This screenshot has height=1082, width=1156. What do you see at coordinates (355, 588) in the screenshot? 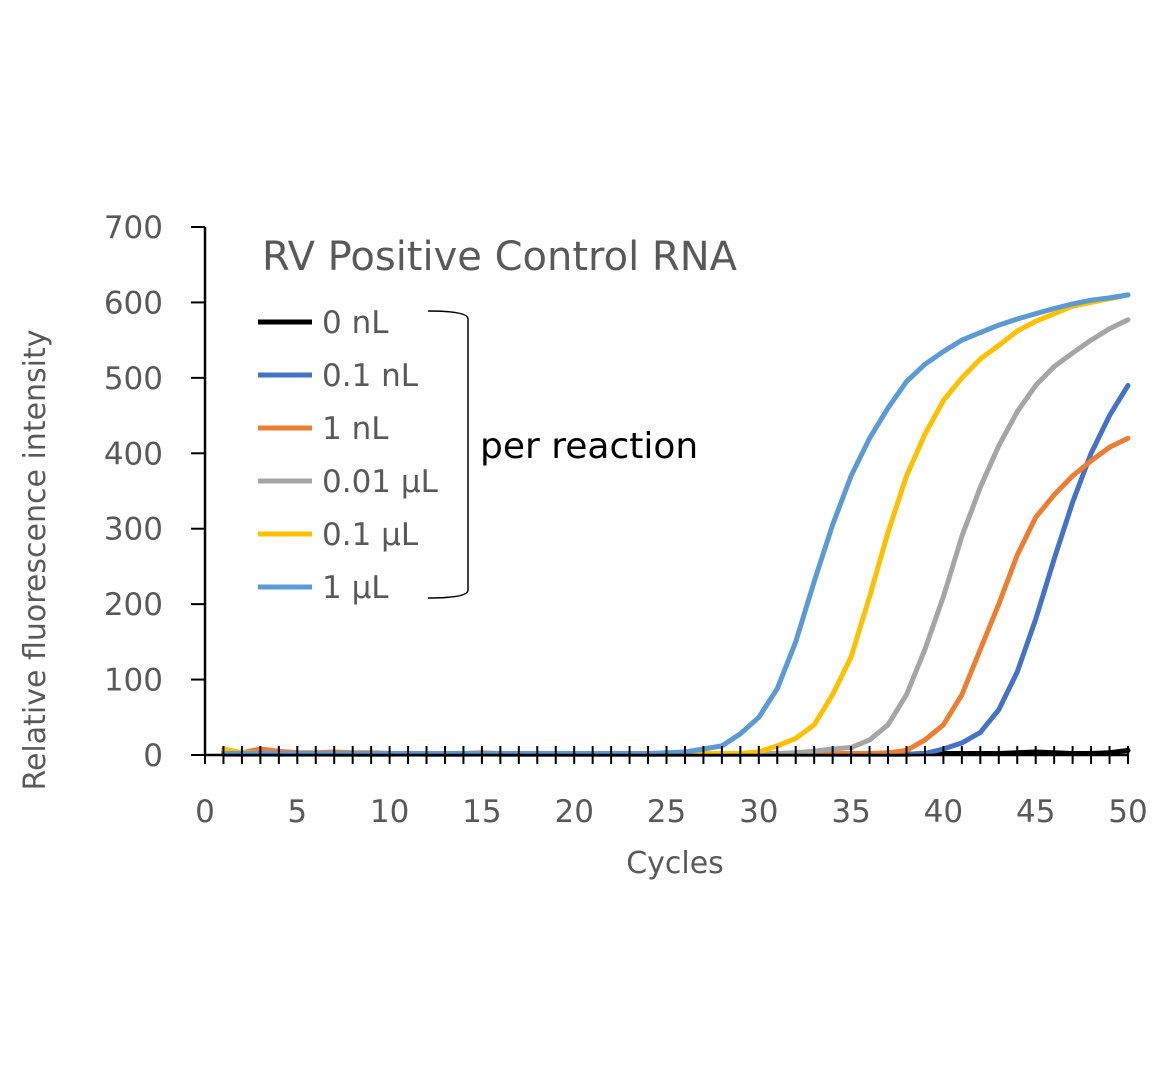
I see `legend-label-5: 1 µL` at bounding box center [355, 588].